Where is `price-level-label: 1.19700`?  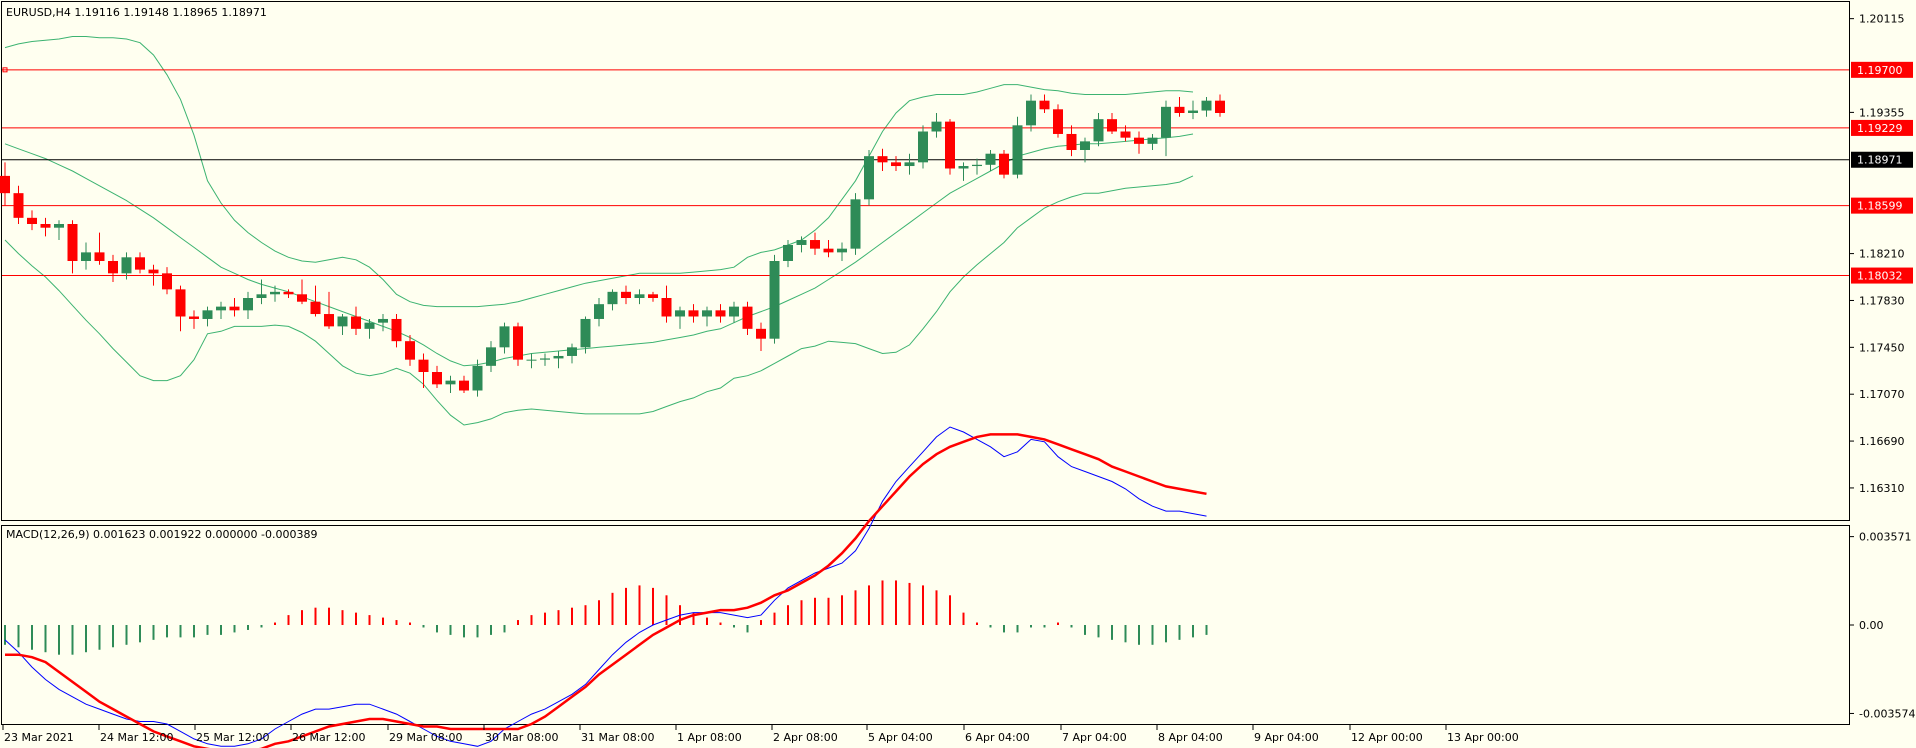
price-level-label: 1.19700 is located at coordinates (1880, 70).